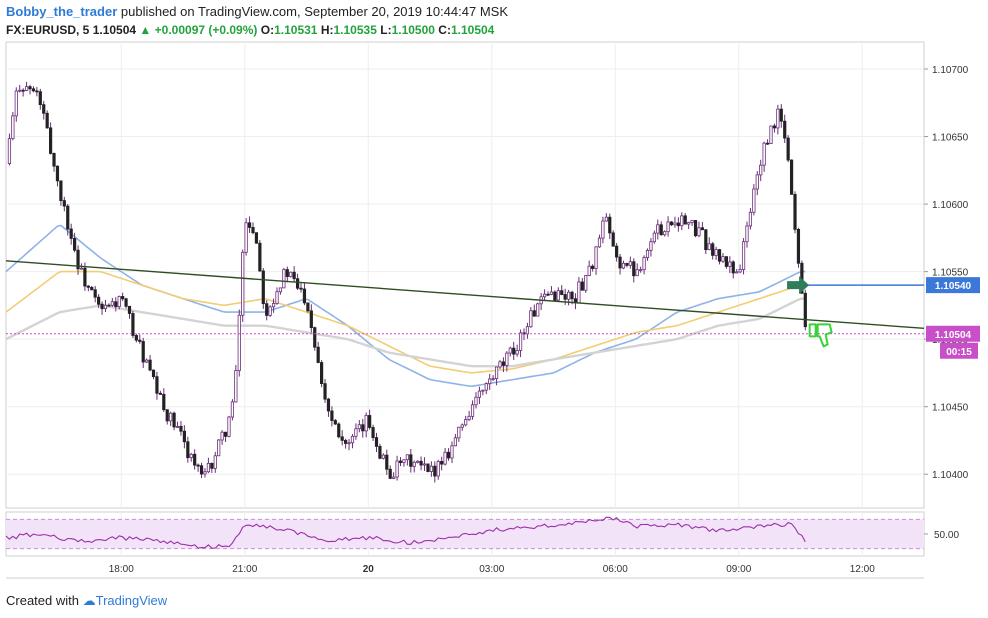  Describe the element at coordinates (145, 30) in the screenshot. I see `change-arrow-icon: ▲` at that location.